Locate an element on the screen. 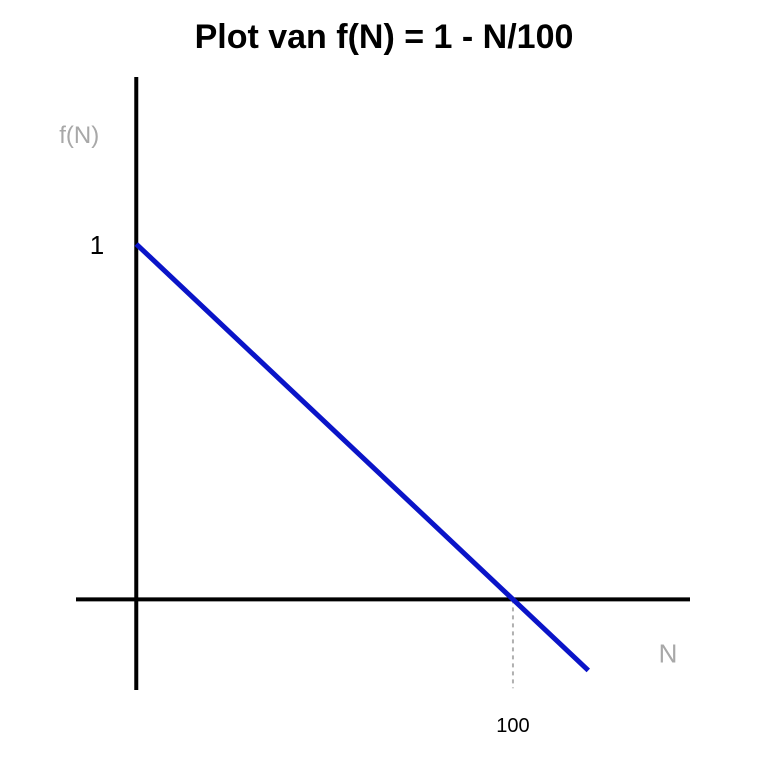 The height and width of the screenshot is (773, 768). chart-title: Plot van f(N) = 1 - N/100 is located at coordinates (384, 37).